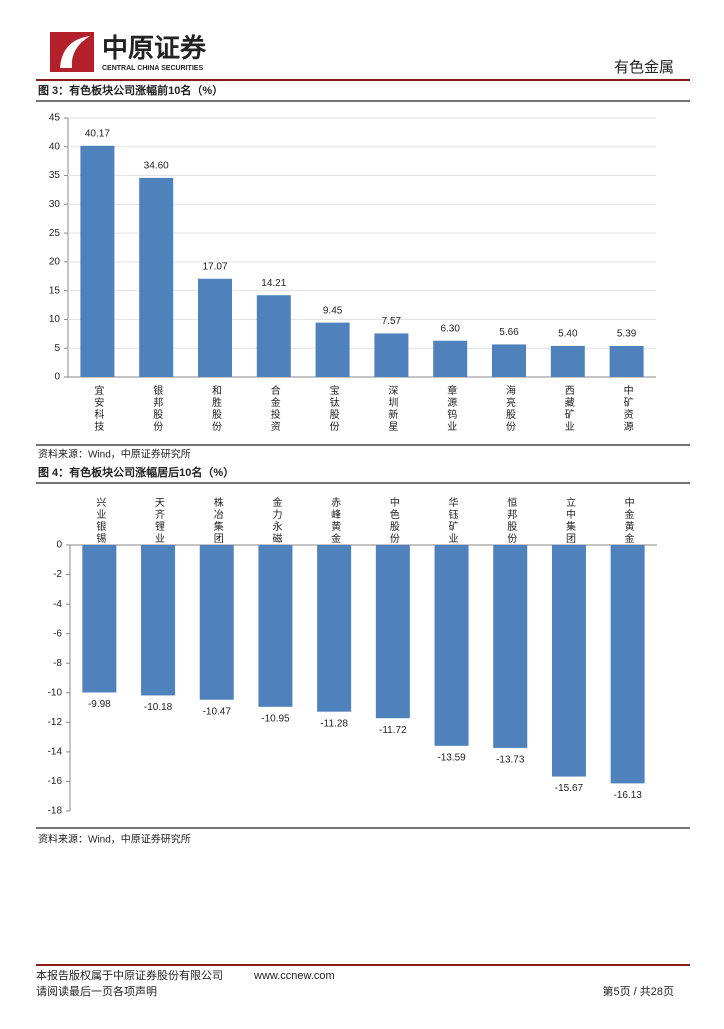 The width and height of the screenshot is (724, 1029). What do you see at coordinates (157, 408) in the screenshot?
I see `x-tick-label: 银邦股份` at bounding box center [157, 408].